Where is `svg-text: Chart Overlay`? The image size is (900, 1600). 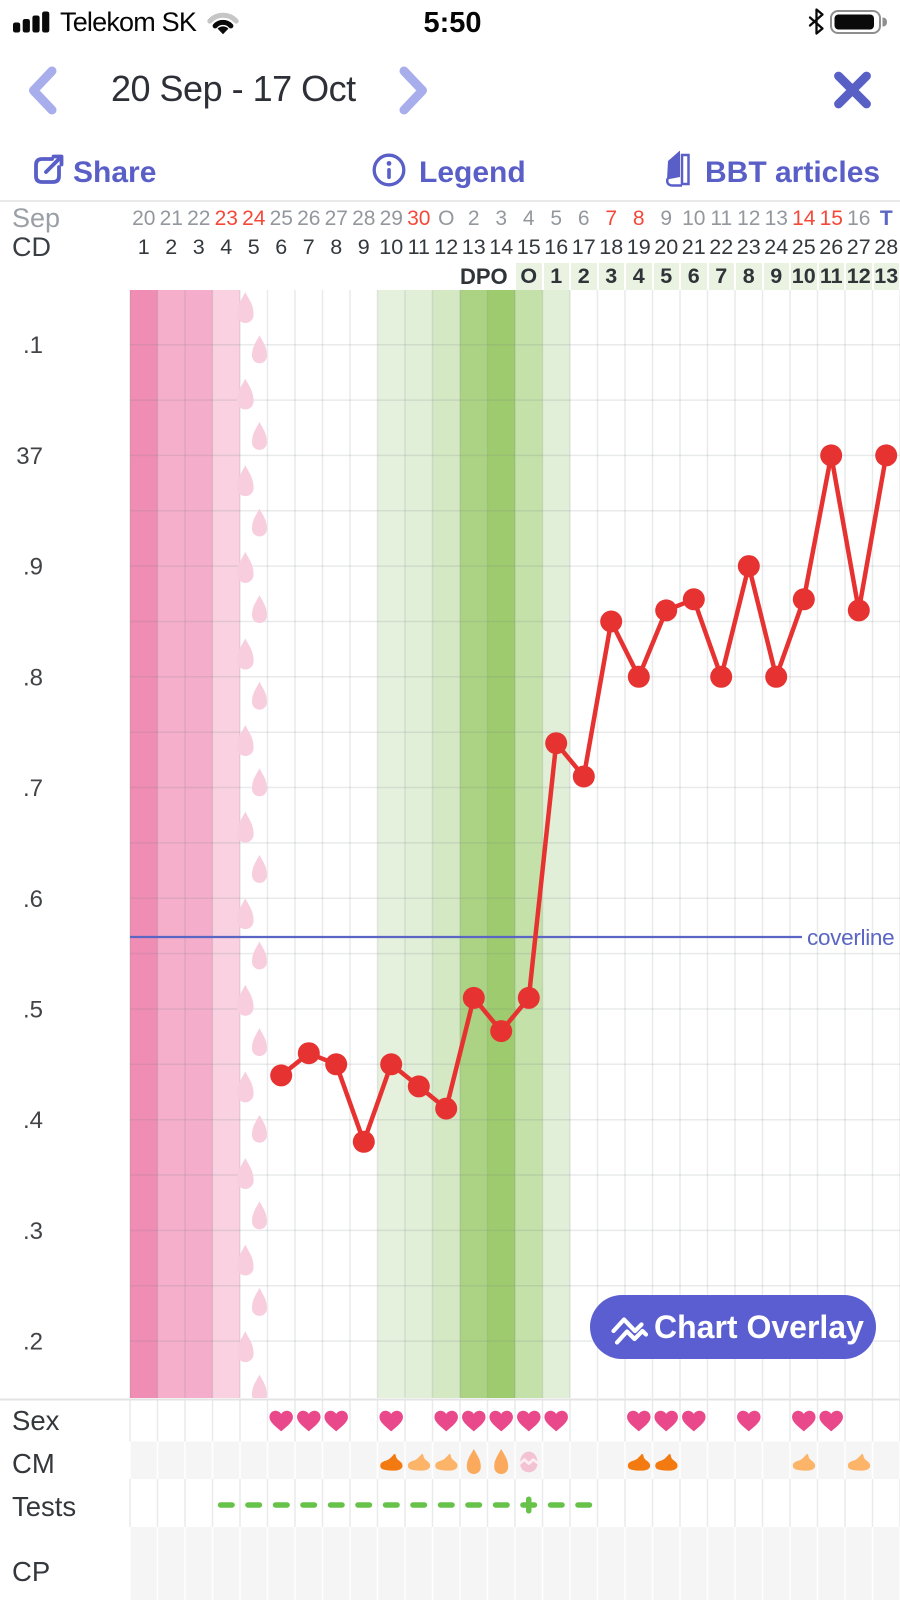 svg-text: Chart Overlay is located at coordinates (759, 1327).